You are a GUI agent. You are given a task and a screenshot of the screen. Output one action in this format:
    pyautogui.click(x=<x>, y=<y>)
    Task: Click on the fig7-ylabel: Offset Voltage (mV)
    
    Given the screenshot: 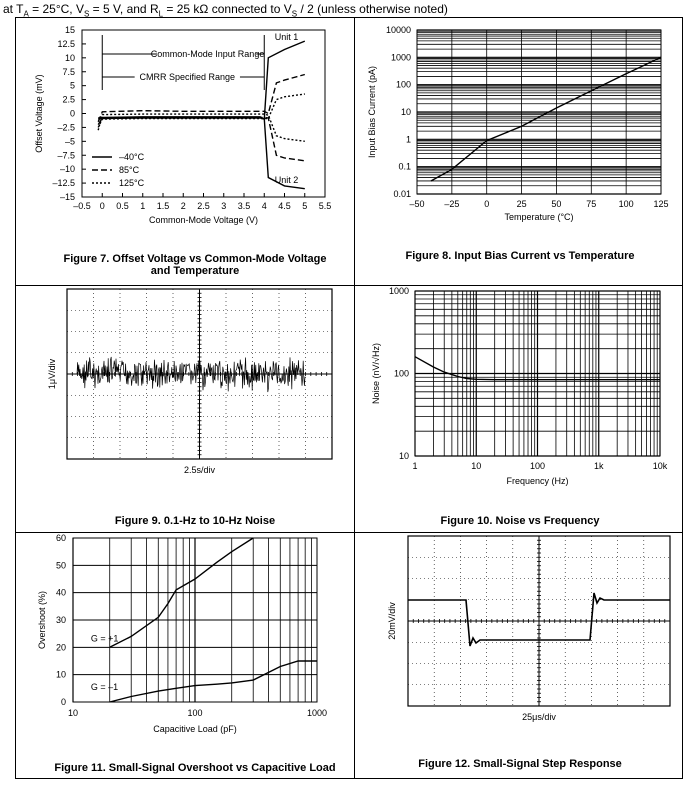 What is the action you would take?
    pyautogui.click(x=39, y=113)
    